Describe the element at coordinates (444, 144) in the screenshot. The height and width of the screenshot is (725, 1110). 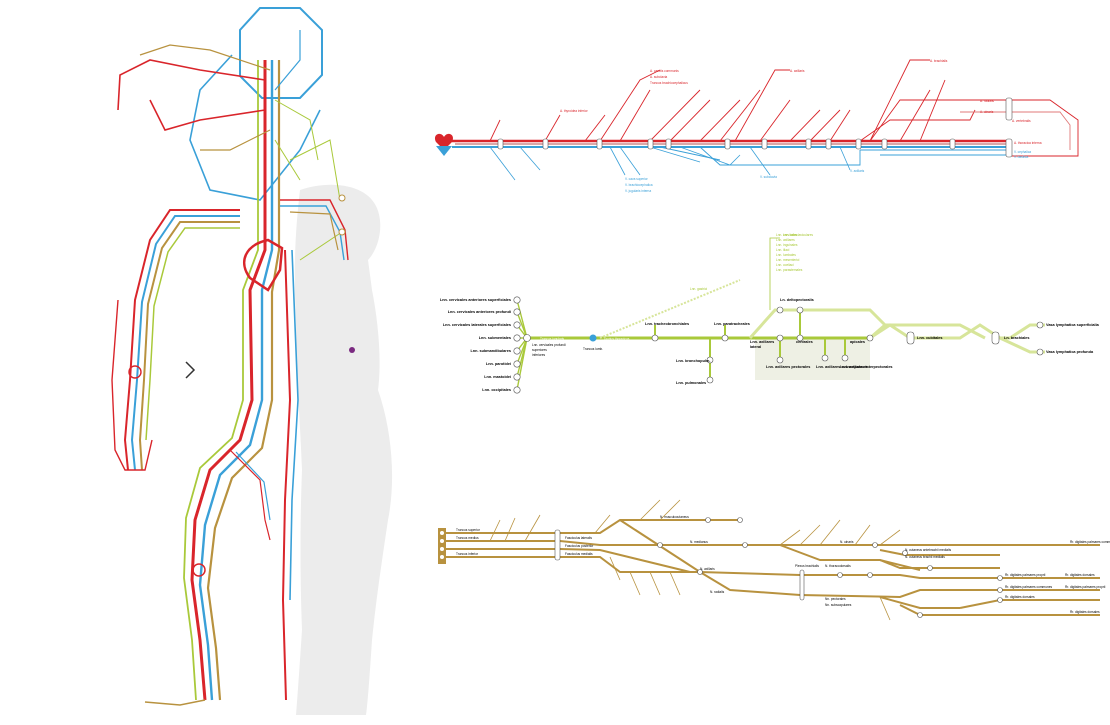
I see `heart-icon` at that location.